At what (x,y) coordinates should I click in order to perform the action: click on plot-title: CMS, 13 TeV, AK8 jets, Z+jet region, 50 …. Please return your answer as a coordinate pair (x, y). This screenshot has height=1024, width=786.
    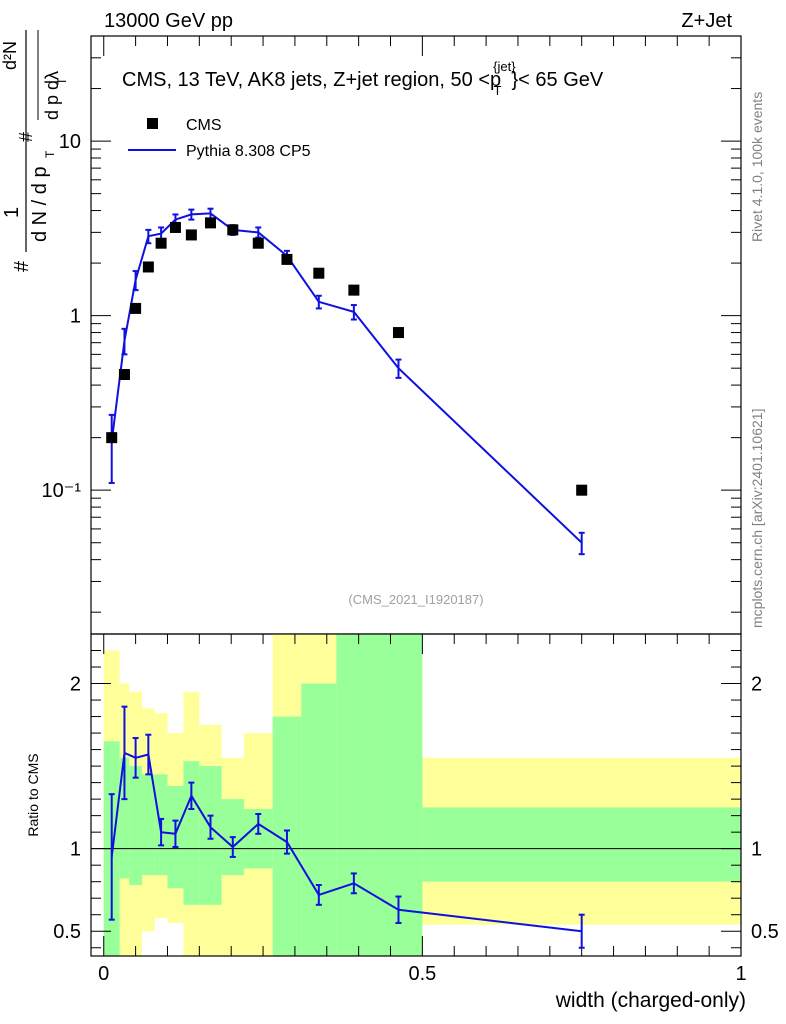
    Looking at the image, I should click on (363, 78).